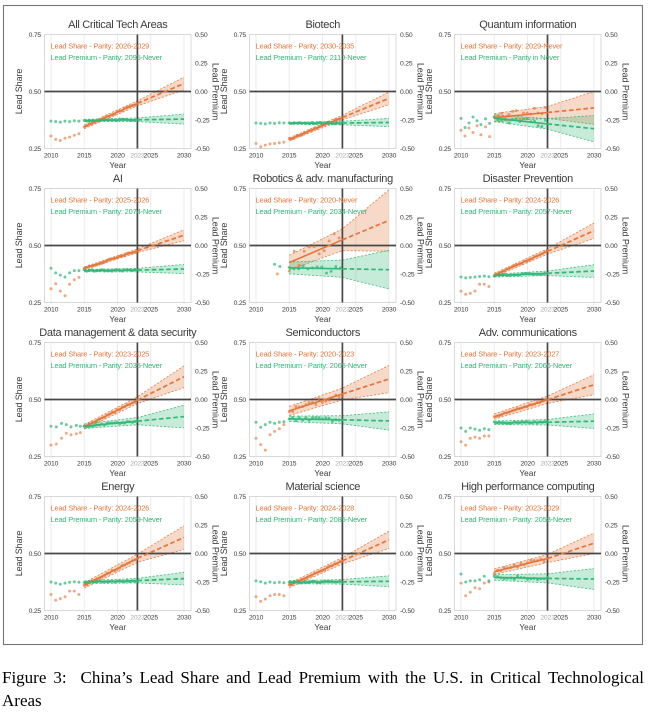  Describe the element at coordinates (512, 46) in the screenshot. I see `svg-text:Lead Share - Parity: 2029-Neve: Lead Share - Parity: 2029-Never` at that location.